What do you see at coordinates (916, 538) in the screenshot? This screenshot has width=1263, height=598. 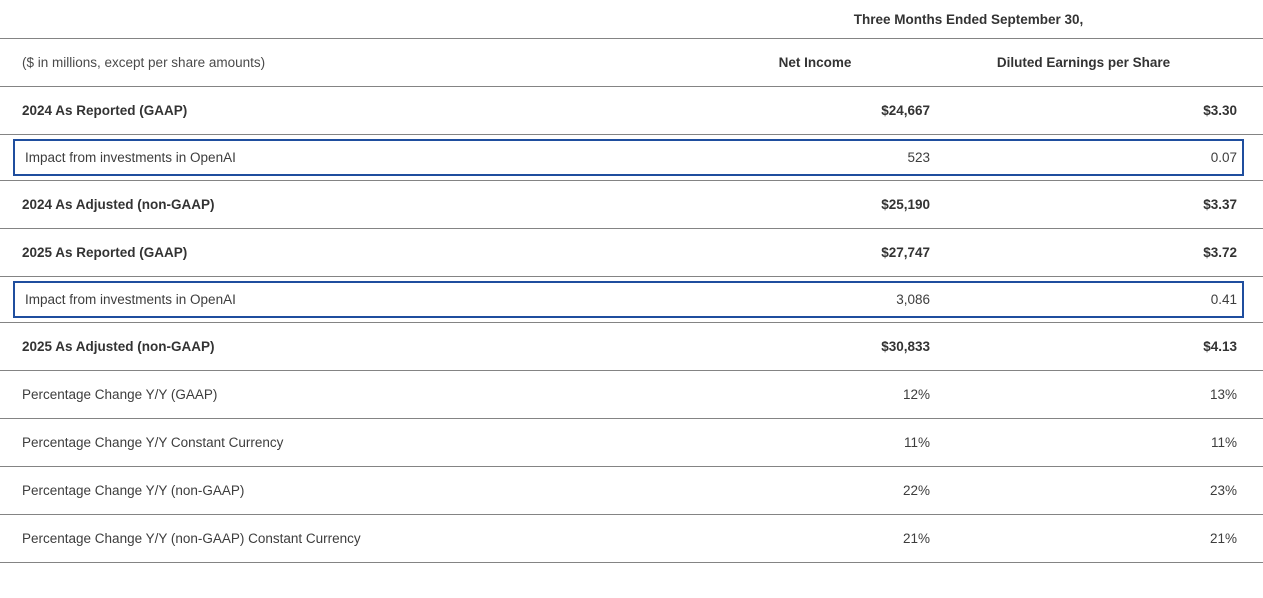 I see `net-income-value: 21%` at bounding box center [916, 538].